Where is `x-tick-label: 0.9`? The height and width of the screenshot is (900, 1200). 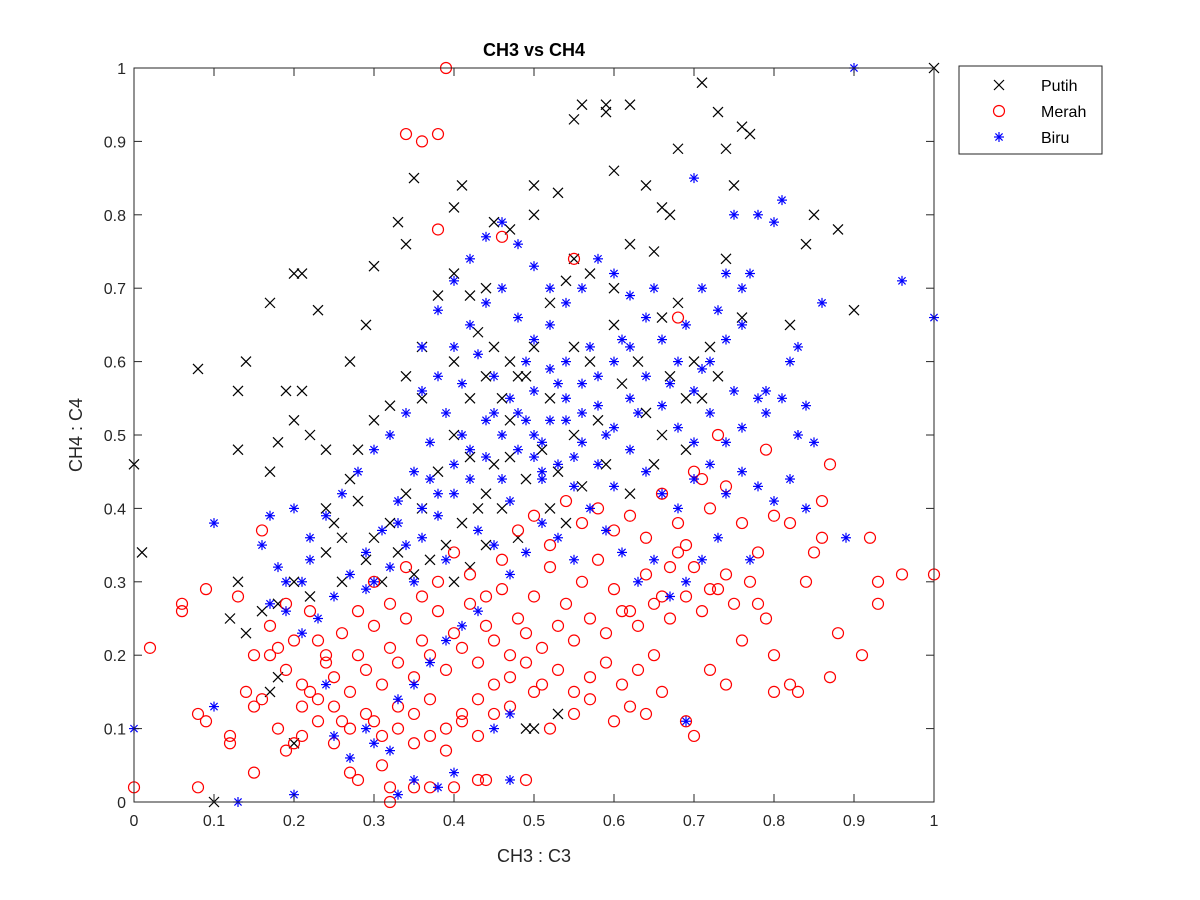 x-tick-label: 0.9 is located at coordinates (854, 821).